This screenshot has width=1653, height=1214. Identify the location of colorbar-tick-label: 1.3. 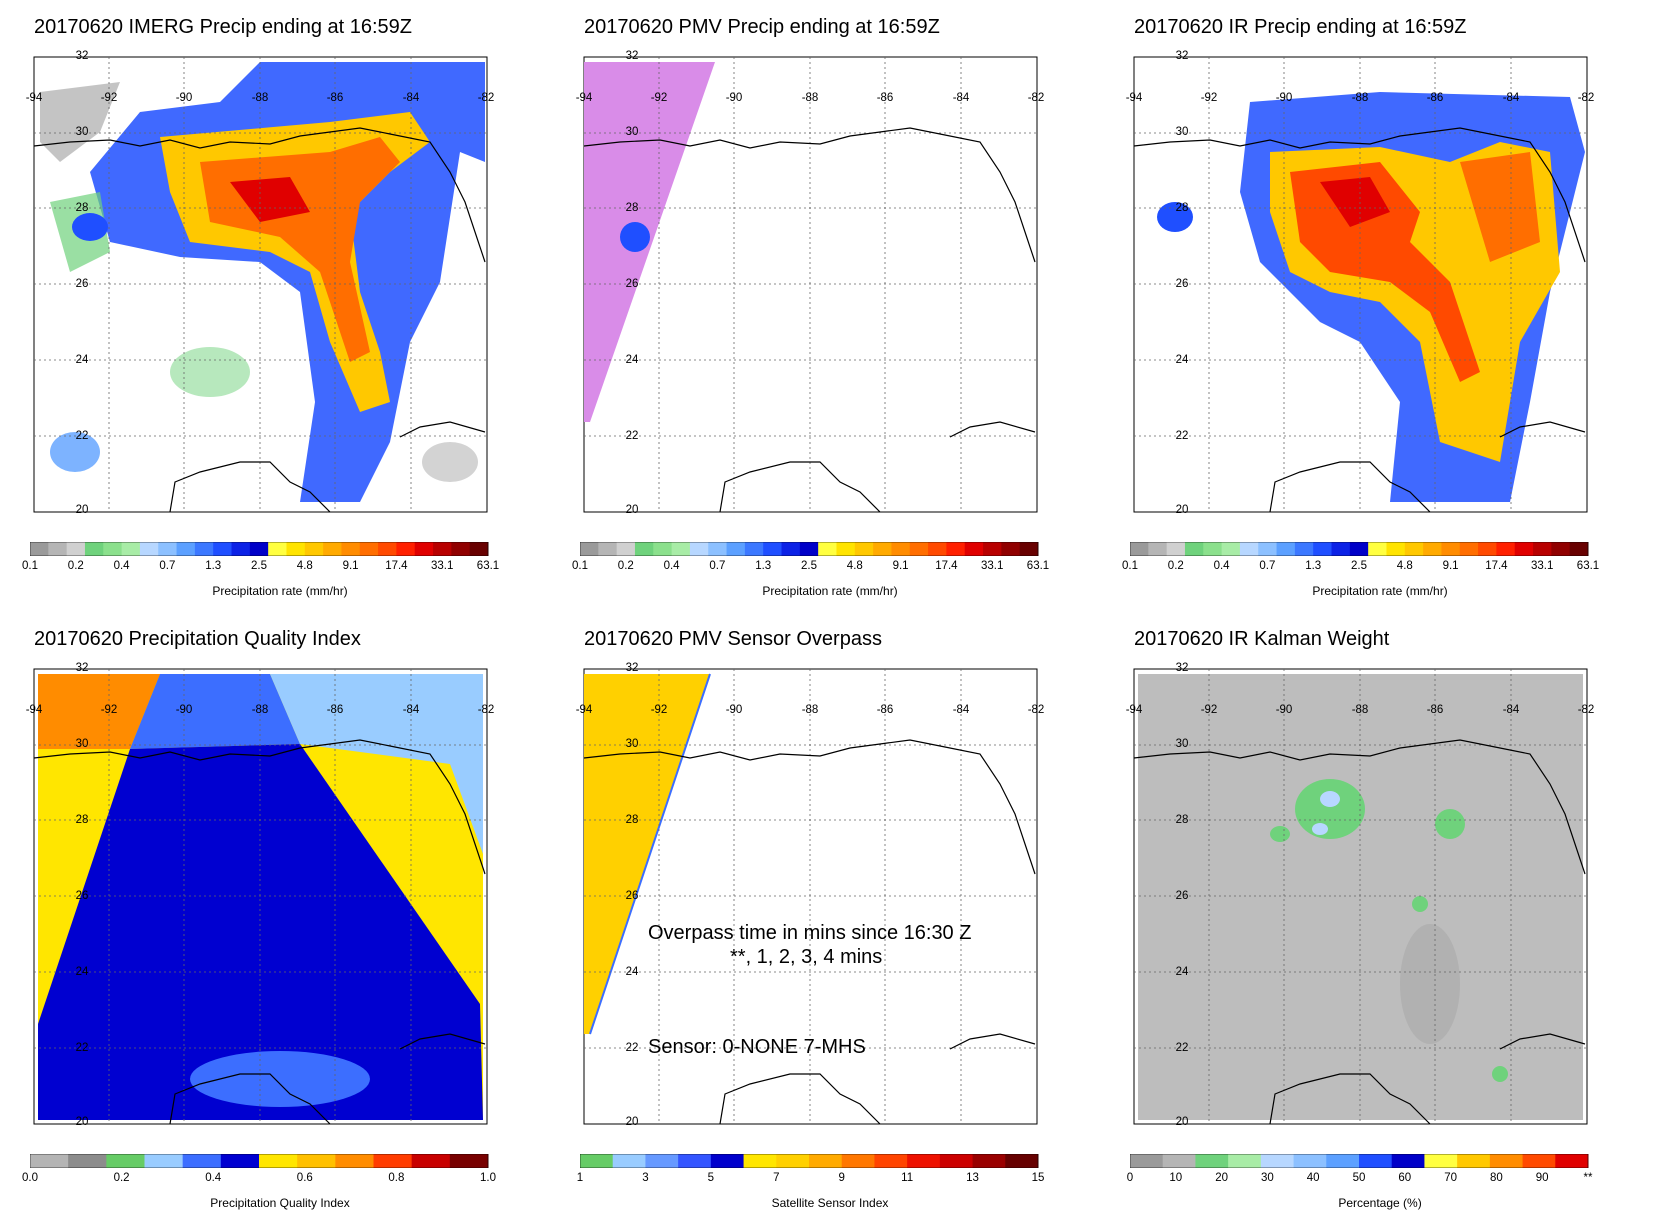
(213, 566).